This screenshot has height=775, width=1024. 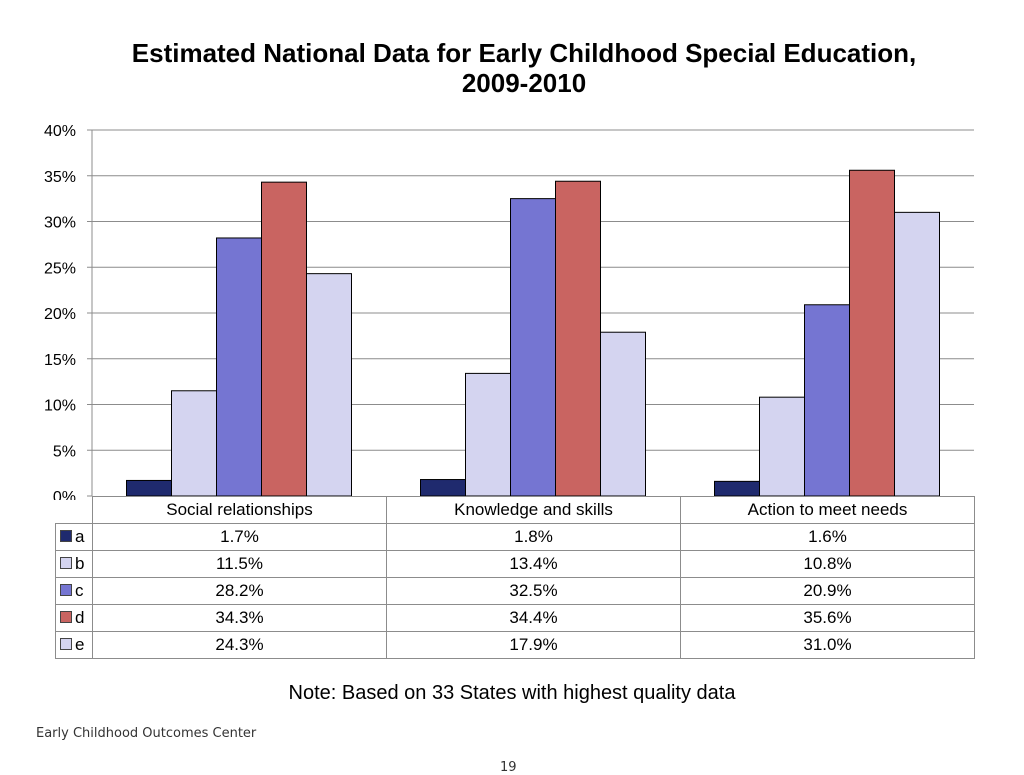 I want to click on data-label: 10.8%, so click(x=827, y=564).